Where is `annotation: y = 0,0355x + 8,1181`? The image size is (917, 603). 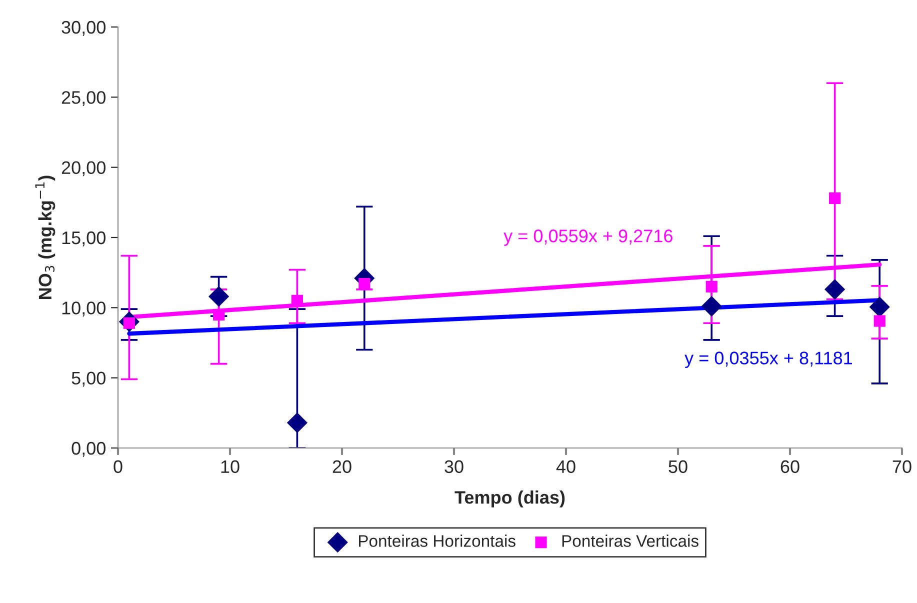 annotation: y = 0,0355x + 8,1181 is located at coordinates (768, 360).